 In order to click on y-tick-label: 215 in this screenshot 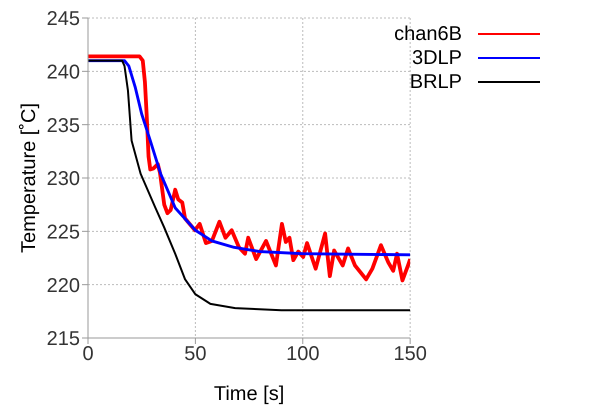, I will do `click(63, 339)`.